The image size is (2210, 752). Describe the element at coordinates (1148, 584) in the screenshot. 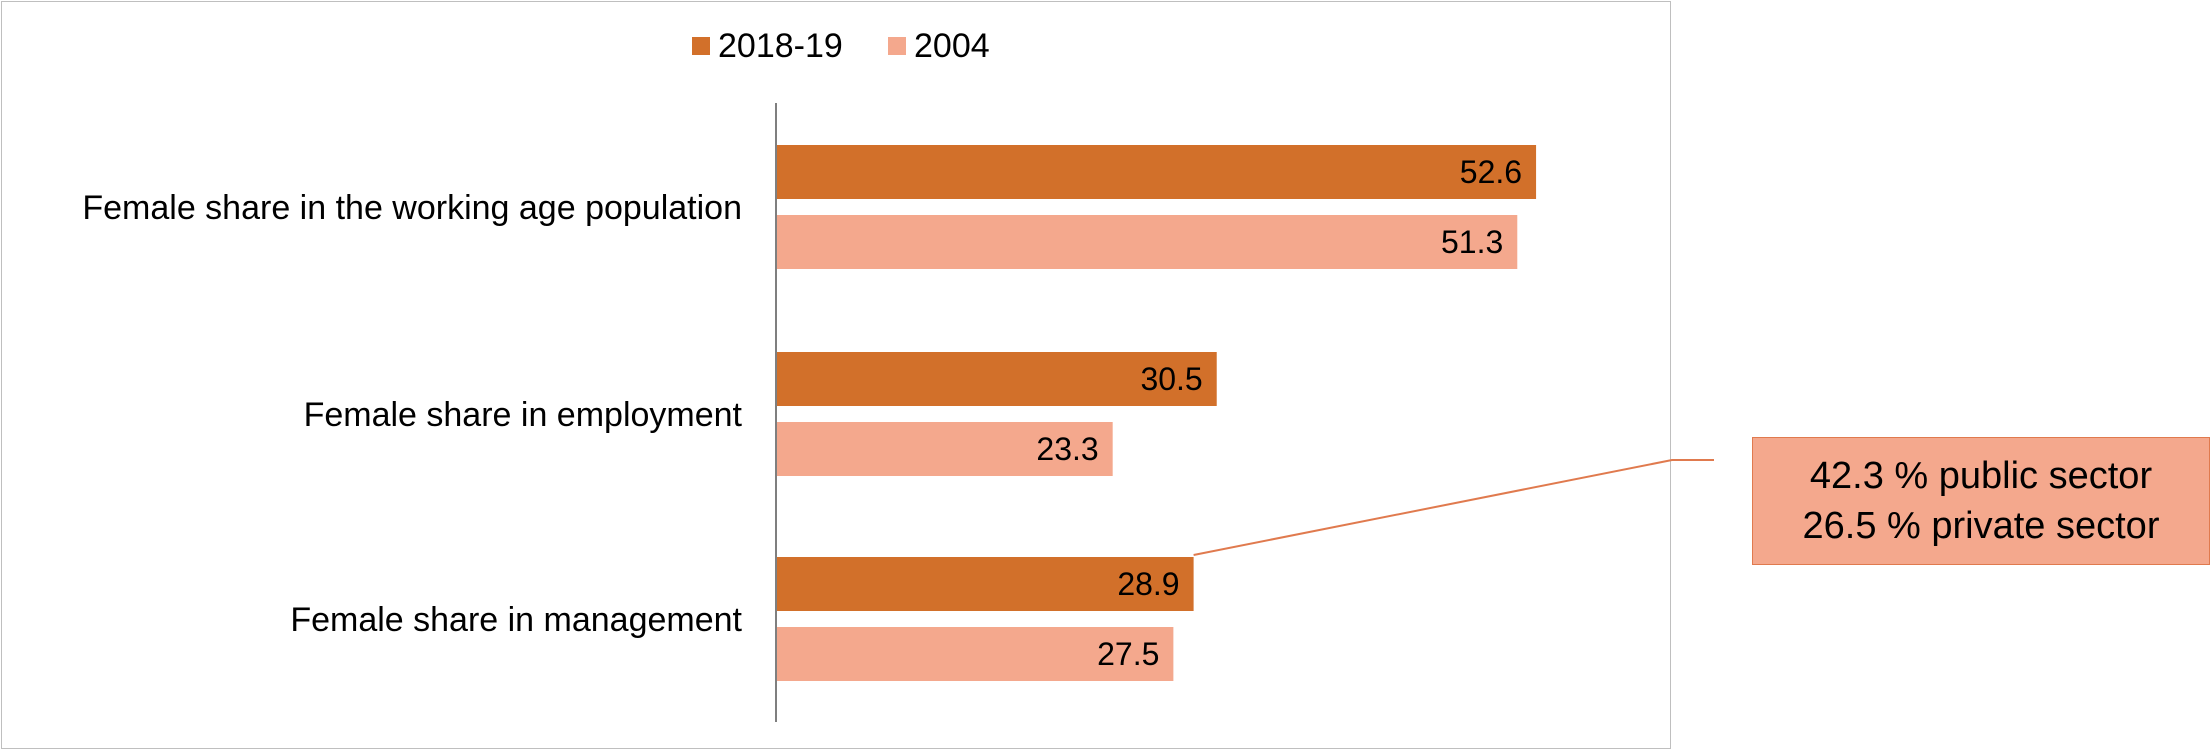

I see `bar-value-label-2018-19-2: 28.9` at that location.